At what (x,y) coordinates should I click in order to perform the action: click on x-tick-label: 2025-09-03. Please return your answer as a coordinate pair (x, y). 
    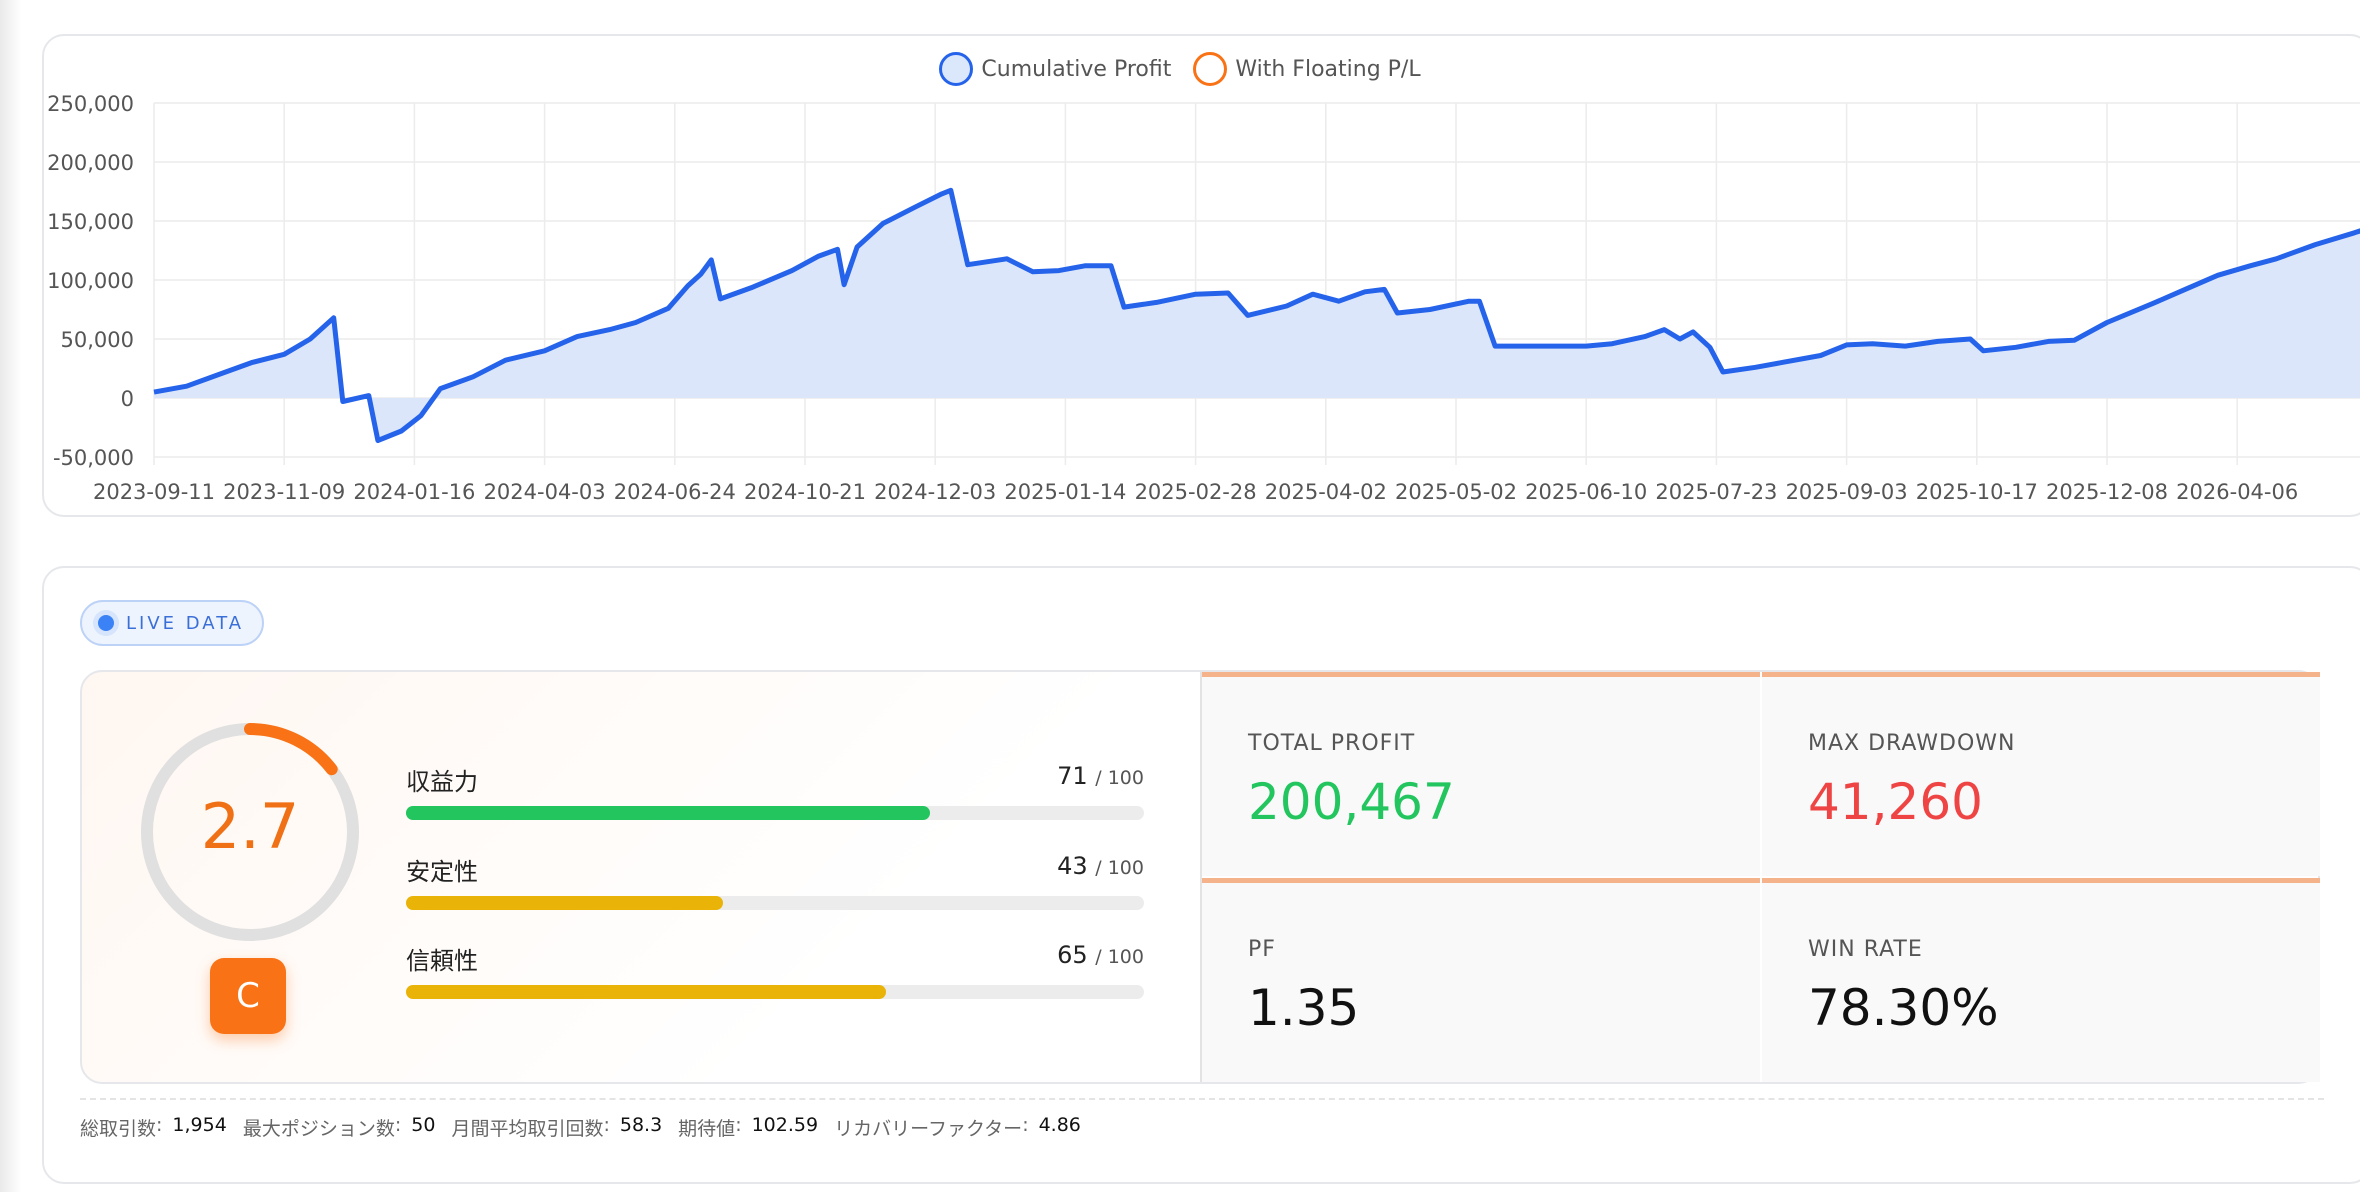
    Looking at the image, I should click on (1847, 492).